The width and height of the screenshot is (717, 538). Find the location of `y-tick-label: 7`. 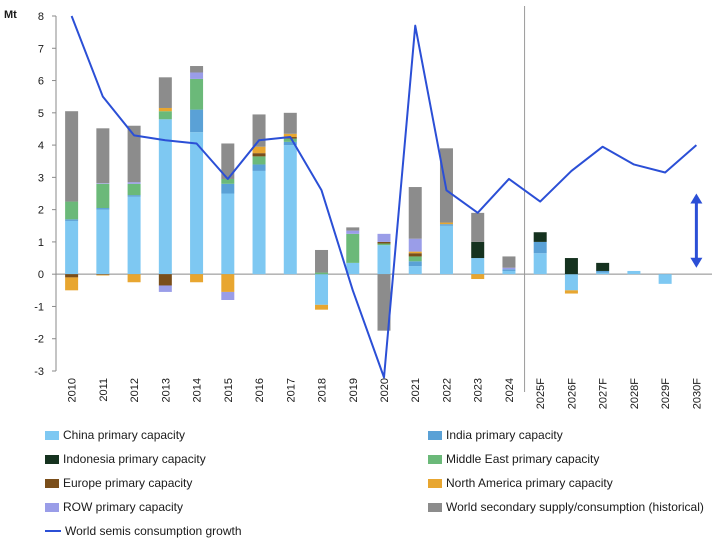

y-tick-label: 7 is located at coordinates (41, 49).